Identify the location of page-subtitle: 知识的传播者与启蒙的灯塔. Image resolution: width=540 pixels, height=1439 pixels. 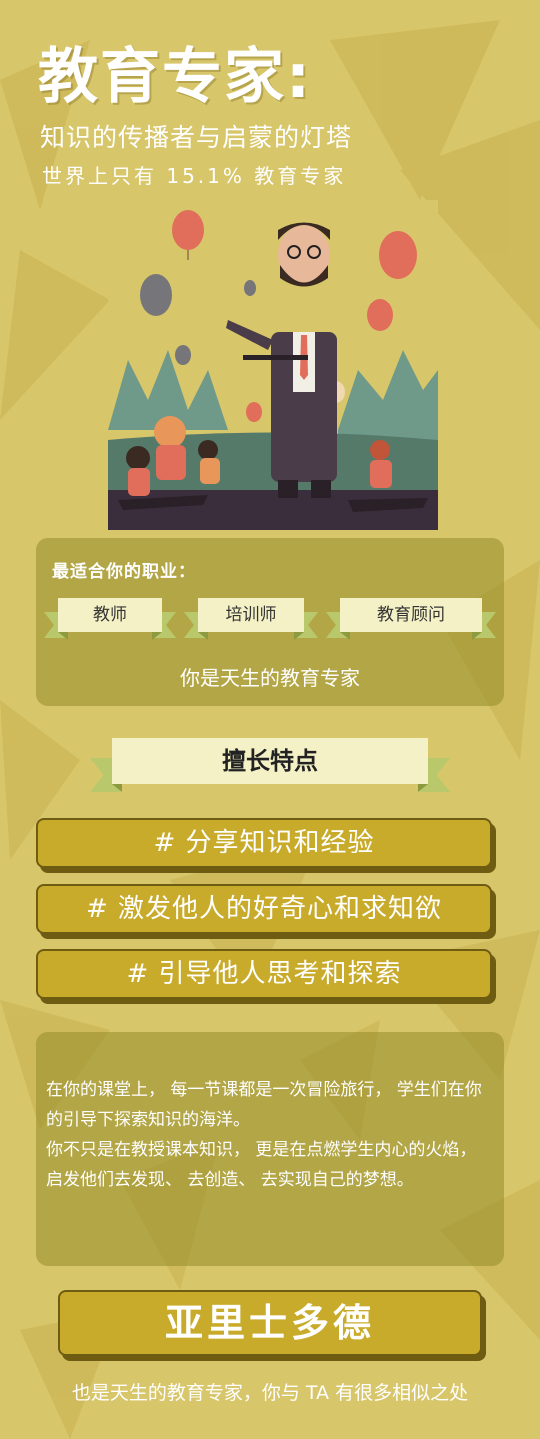
(196, 137).